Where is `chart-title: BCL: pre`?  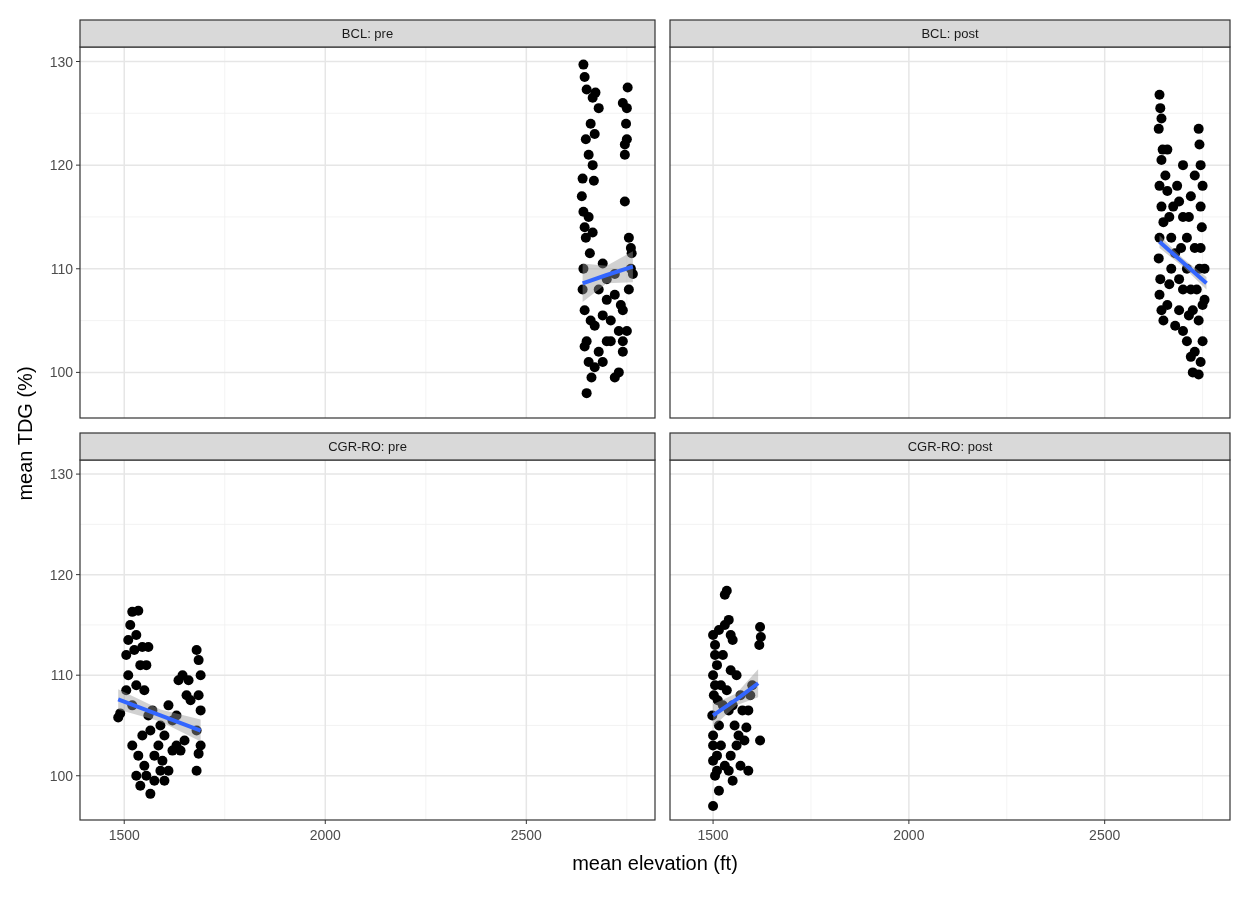 chart-title: BCL: pre is located at coordinates (367, 33).